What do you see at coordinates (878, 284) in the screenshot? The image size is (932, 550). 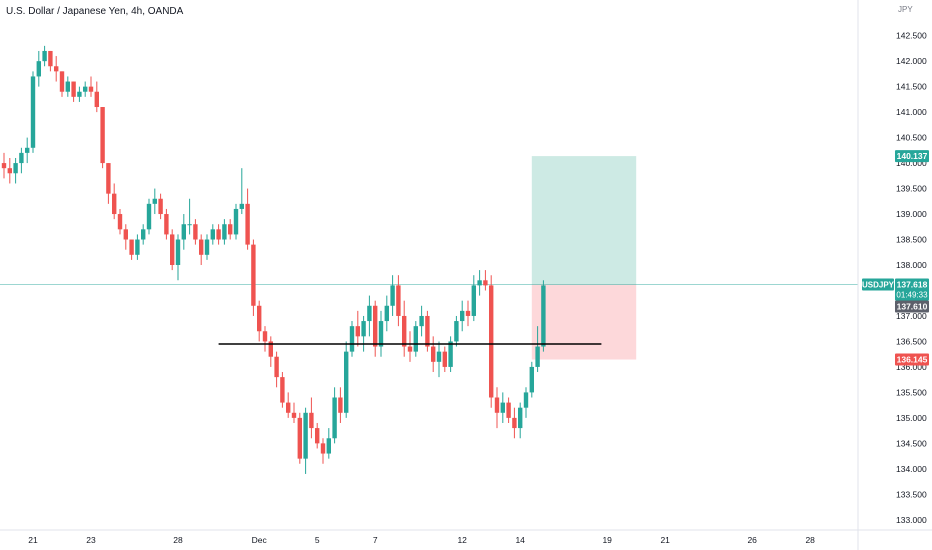 I see `symbol-tag-bg` at bounding box center [878, 284].